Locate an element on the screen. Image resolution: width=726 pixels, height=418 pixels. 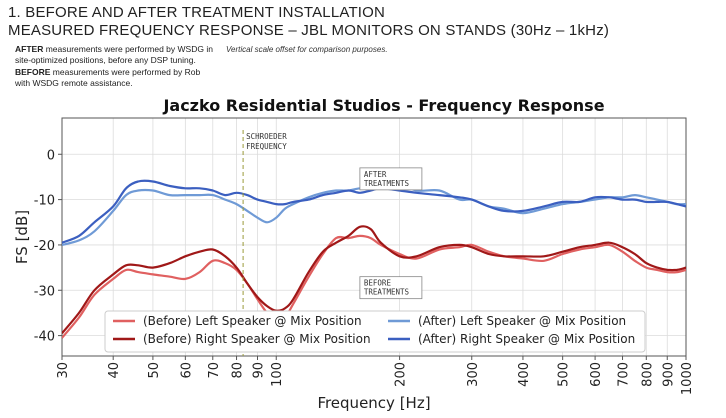
y-tick-label: -10 is located at coordinates (44, 201).